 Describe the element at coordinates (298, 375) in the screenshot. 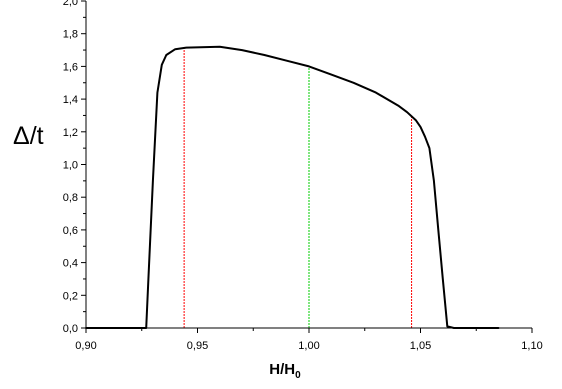

I see `x-axis-title-subscript: 0` at that location.